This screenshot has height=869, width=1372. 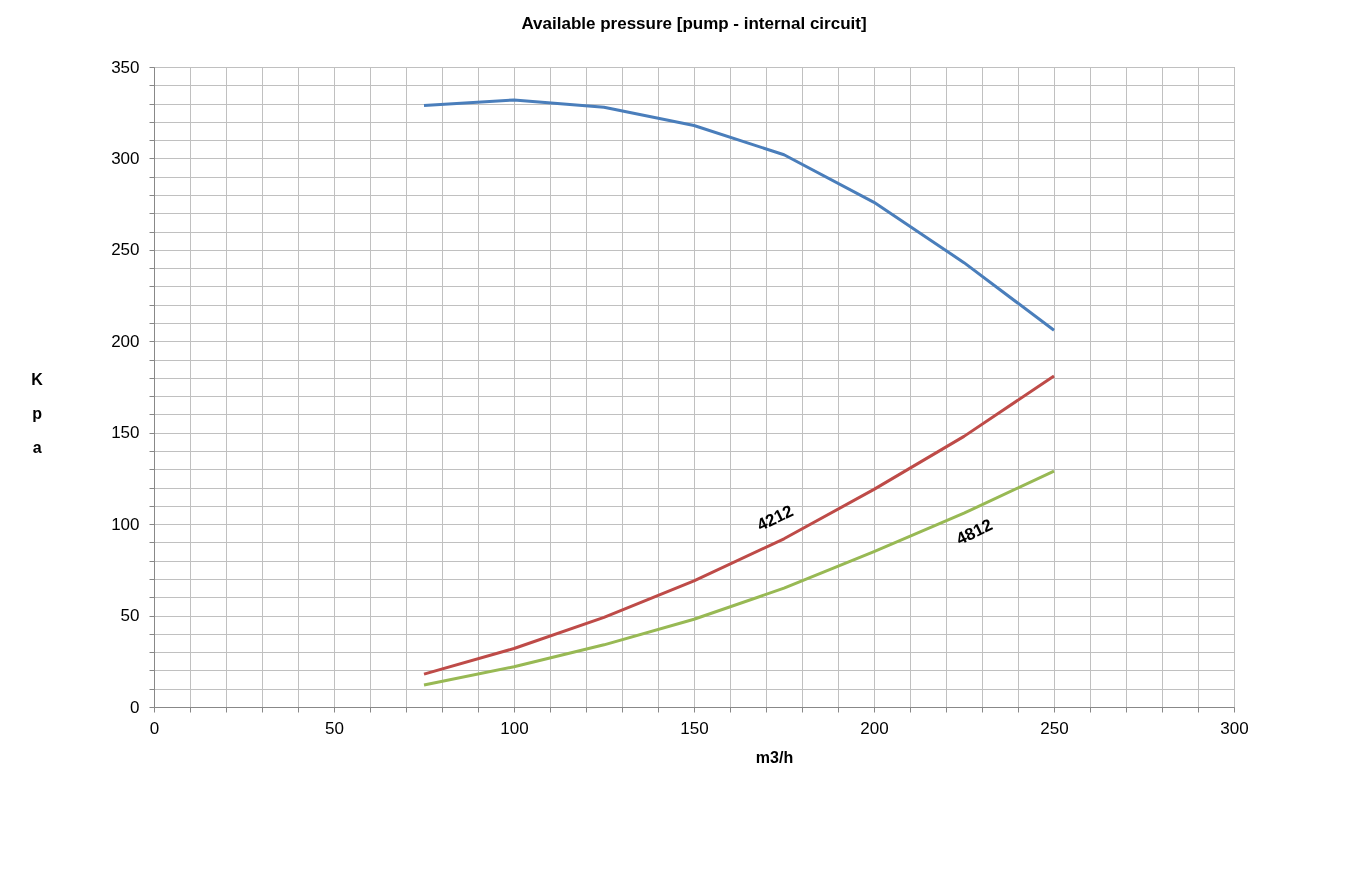 What do you see at coordinates (125, 158) in the screenshot?
I see `y-tick-label: 300` at bounding box center [125, 158].